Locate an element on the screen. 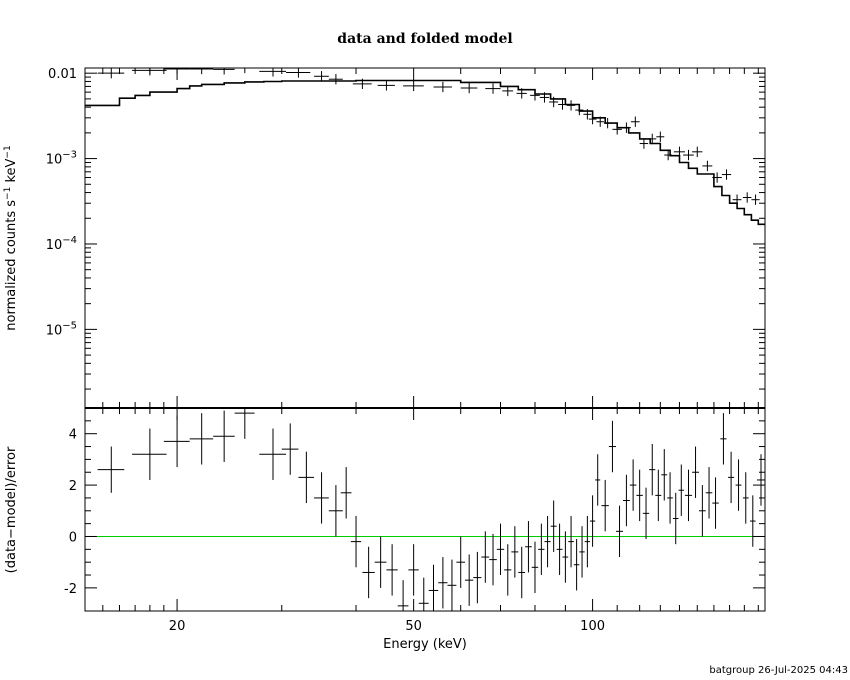 The image size is (850, 680). y-tick-label: 0.01 is located at coordinates (62, 74).